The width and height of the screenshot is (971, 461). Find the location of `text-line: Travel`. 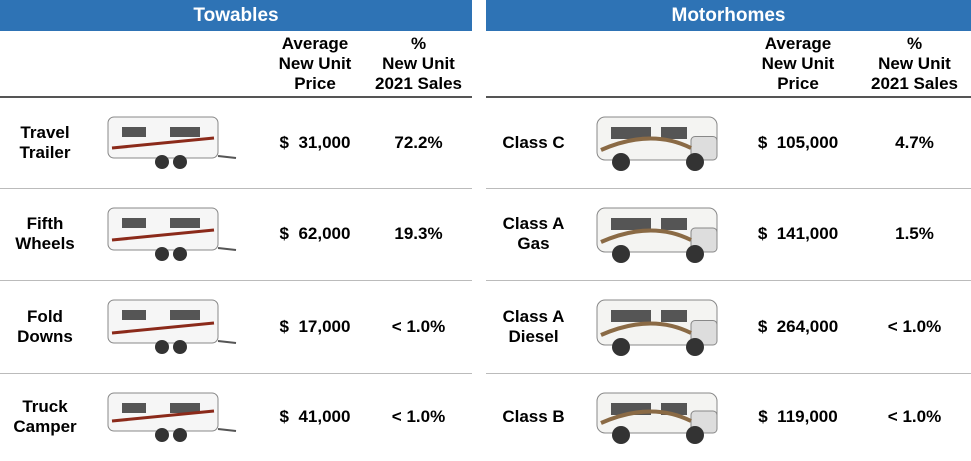

text-line: Travel is located at coordinates (45, 132).